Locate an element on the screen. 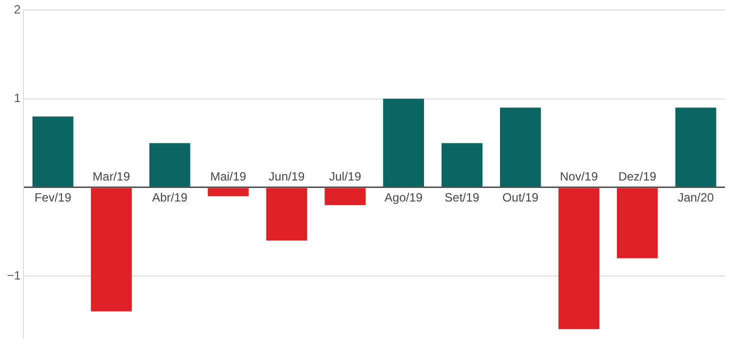 The image size is (750, 350). x-tick-label: Ago/19 is located at coordinates (403, 197).